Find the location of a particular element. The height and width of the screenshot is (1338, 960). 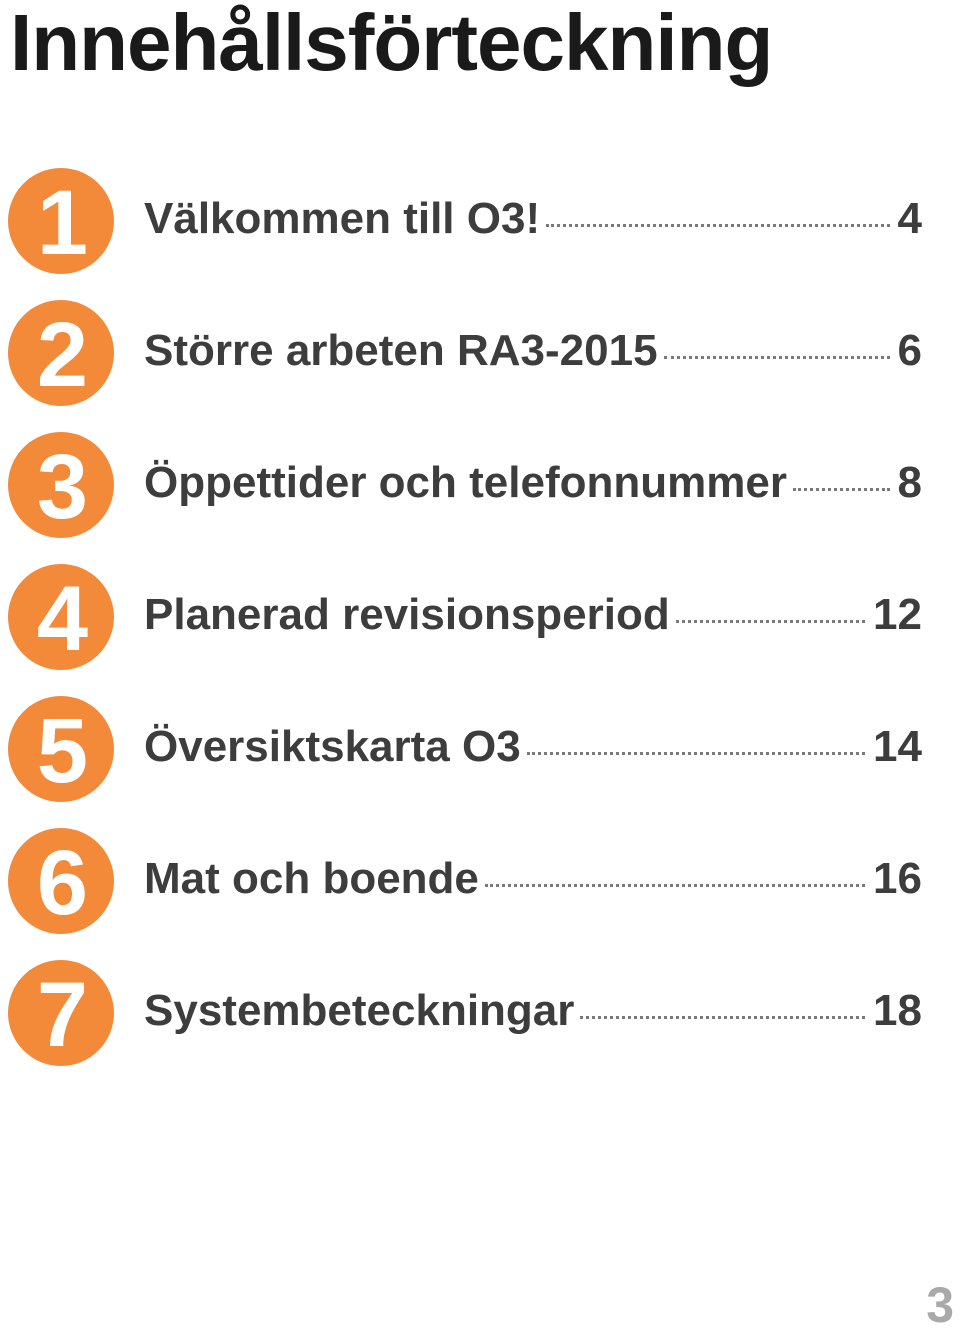

chapter-badge: 3 is located at coordinates (61, 485).